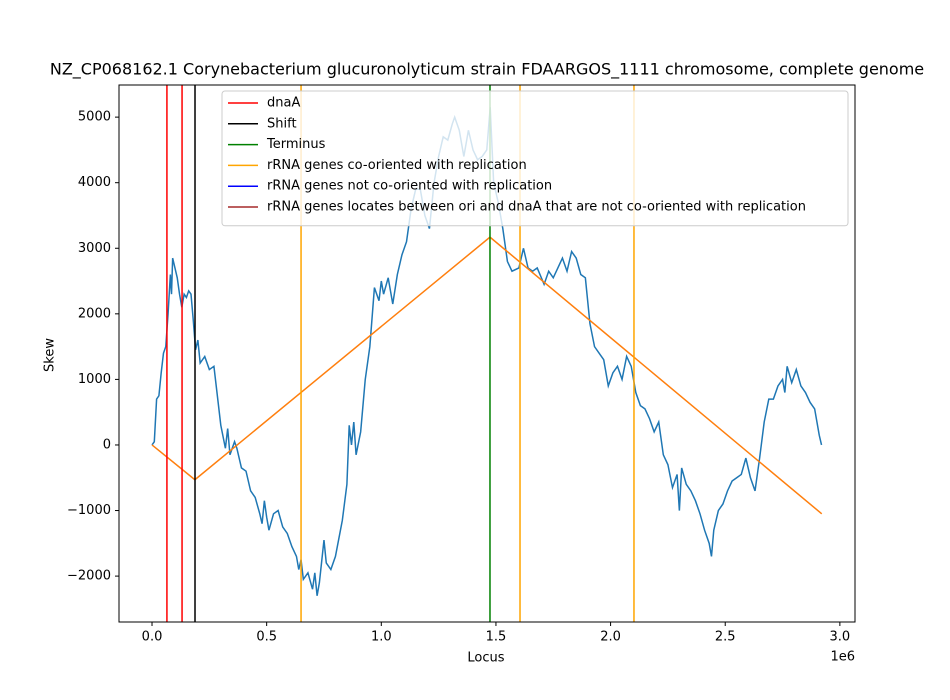 The width and height of the screenshot is (950, 700). What do you see at coordinates (94, 117) in the screenshot?
I see `y-tick-label: 5000` at bounding box center [94, 117].